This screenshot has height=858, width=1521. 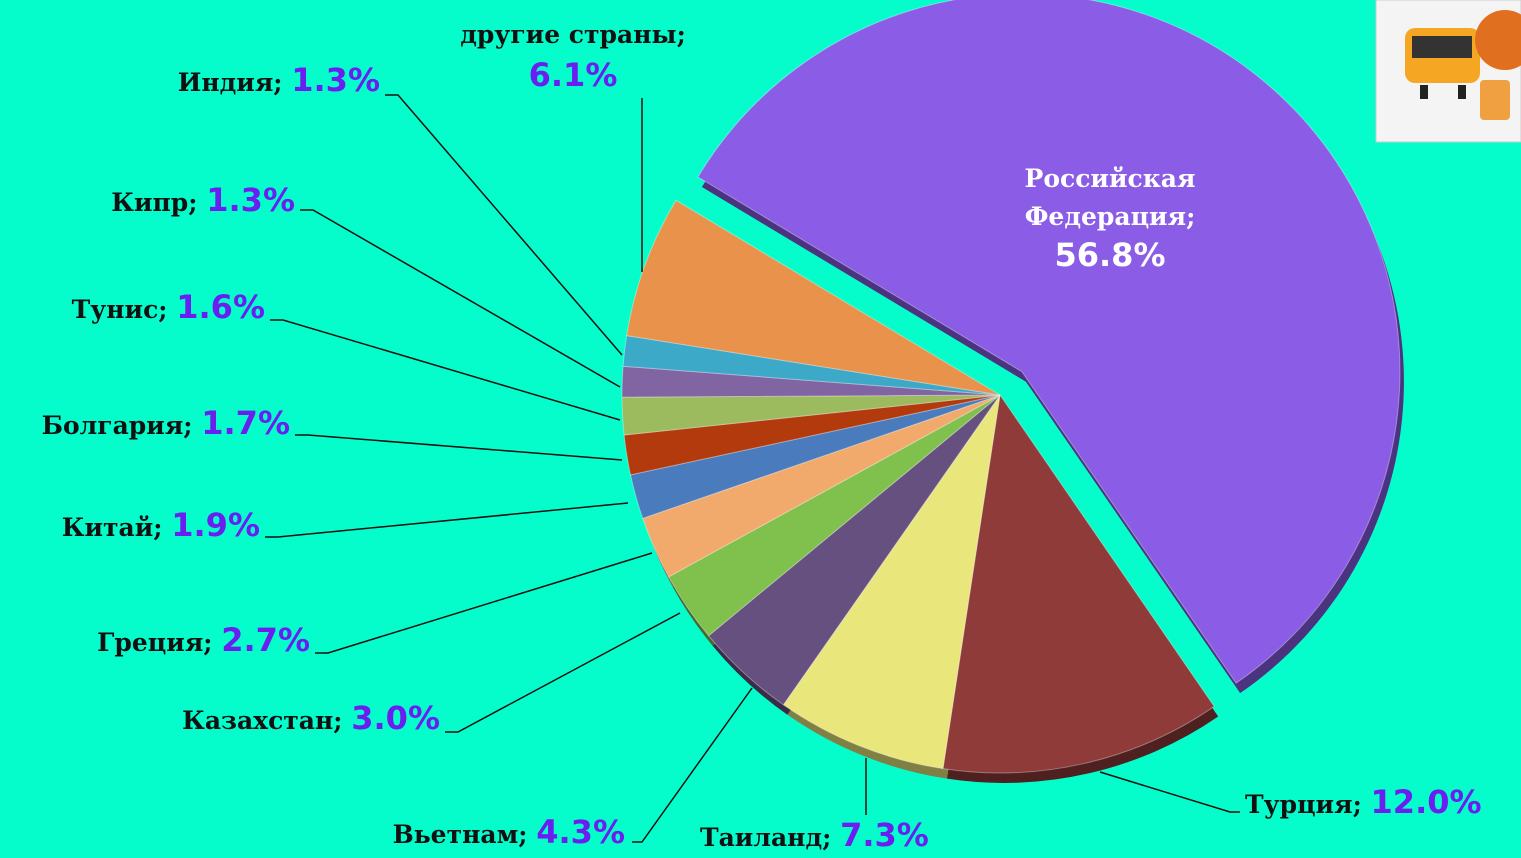 I want to click on category-name: Кипр, so click(x=150, y=202).